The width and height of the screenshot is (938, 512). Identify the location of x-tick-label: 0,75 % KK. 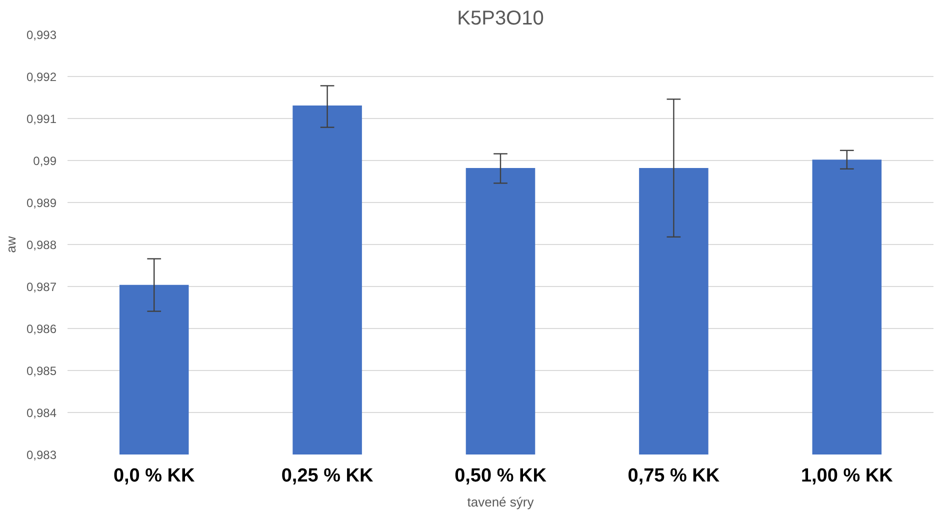
(674, 476).